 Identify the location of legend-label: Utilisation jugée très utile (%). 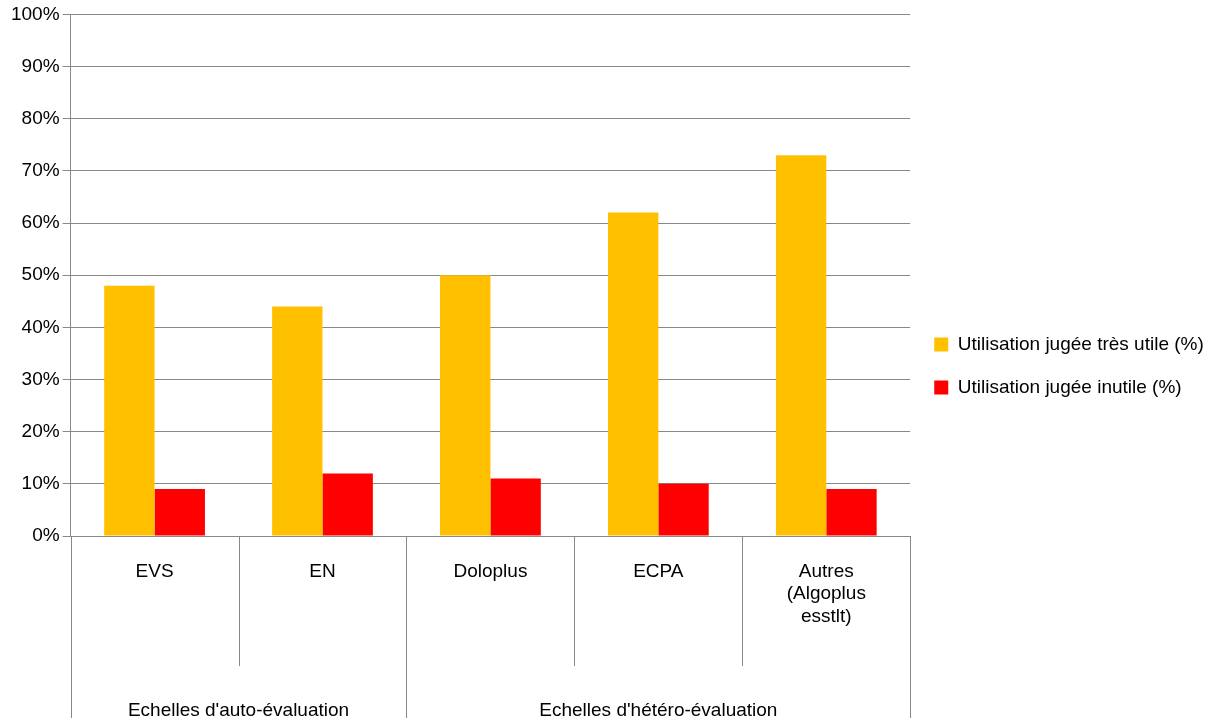
(1080, 343).